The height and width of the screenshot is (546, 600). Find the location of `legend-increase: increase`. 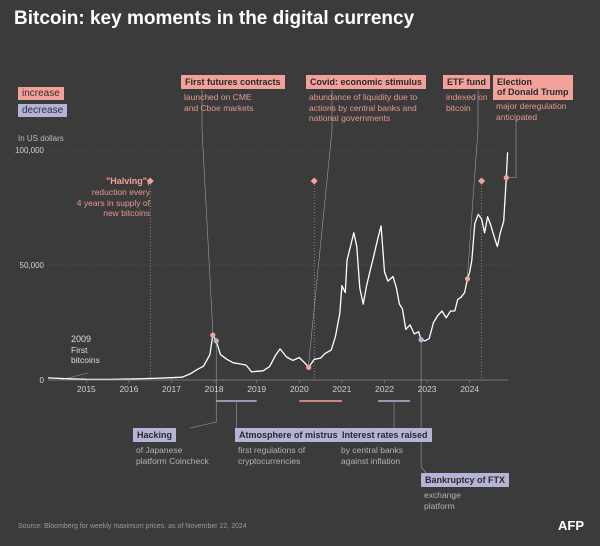

legend-increase: increase is located at coordinates (41, 93).